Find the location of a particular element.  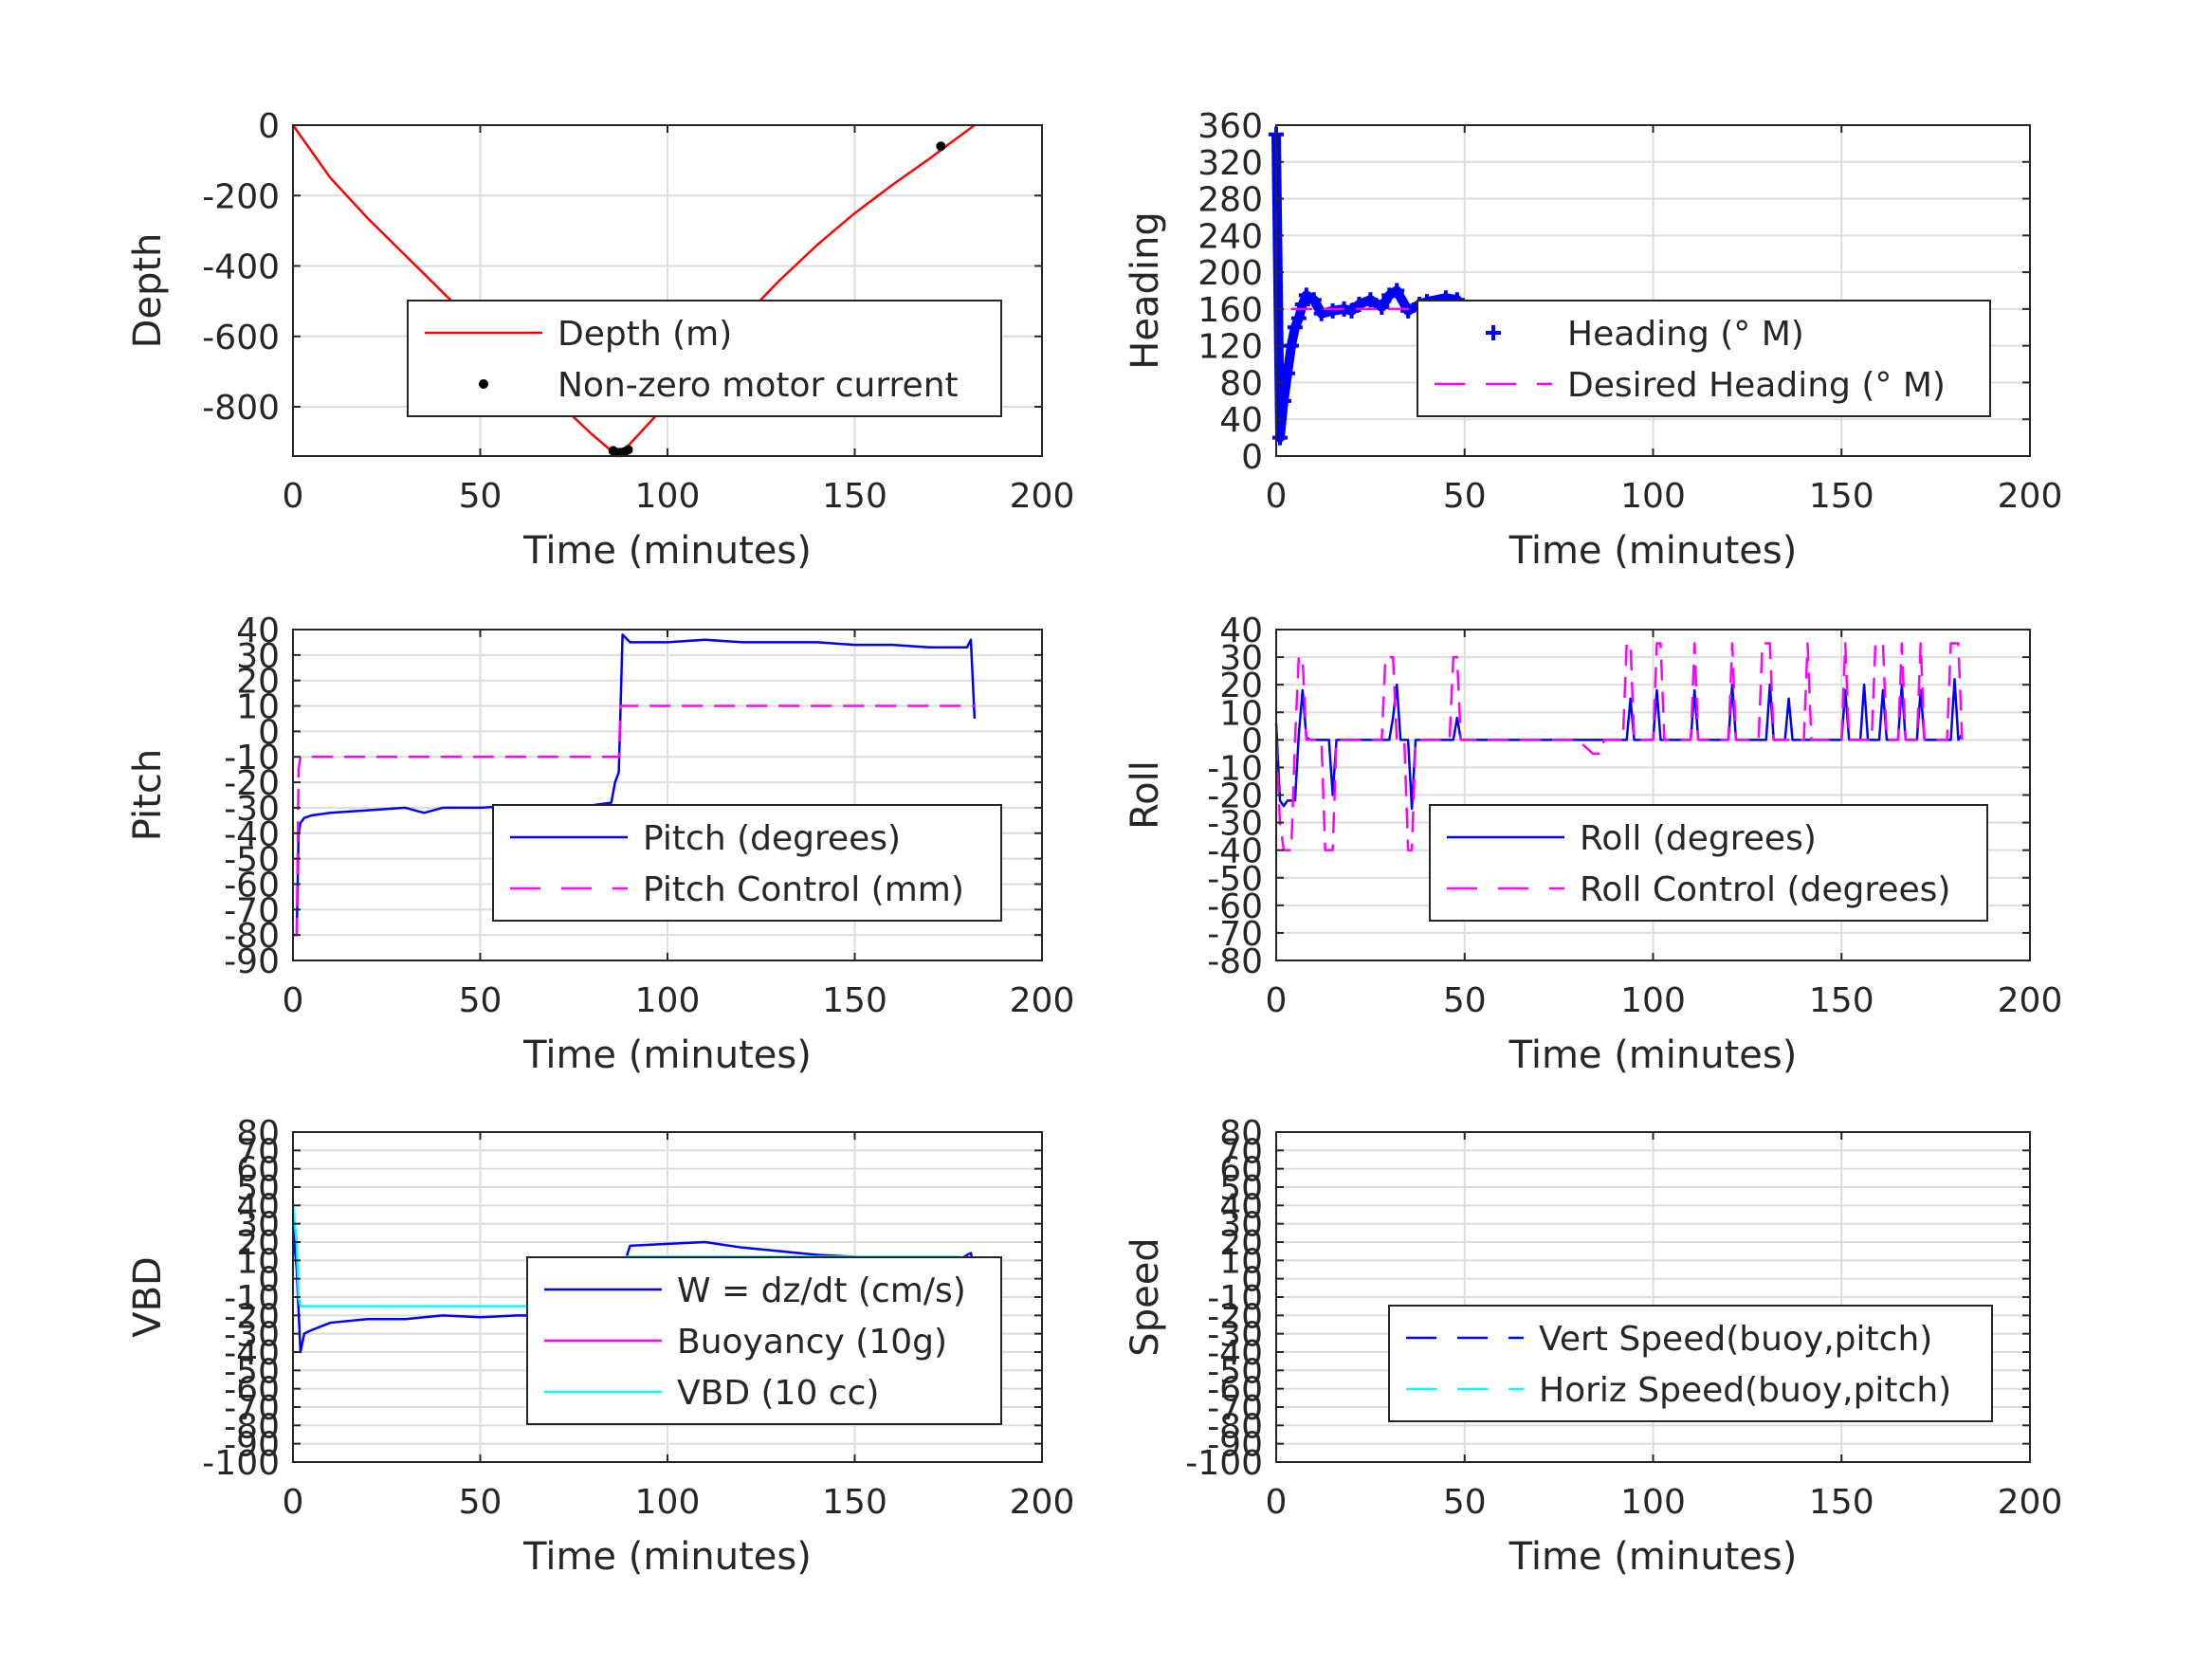

legend-label: Vert Speed(buoy,pitch) is located at coordinates (1735, 1339).